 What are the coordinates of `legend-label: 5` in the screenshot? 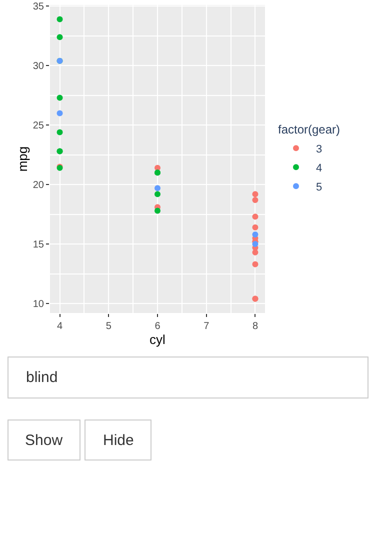 It's located at (319, 187).